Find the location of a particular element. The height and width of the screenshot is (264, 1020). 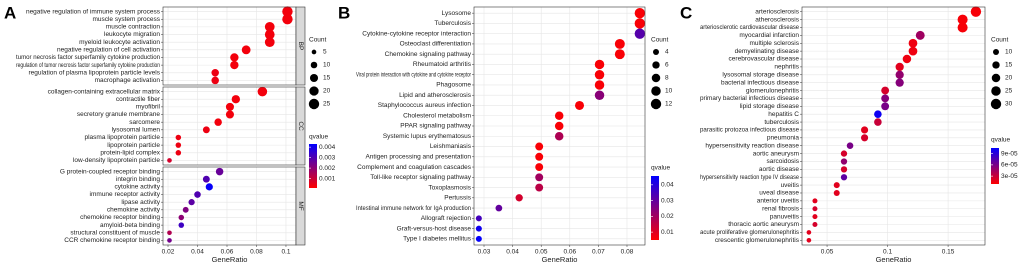

size-legend-title: Count is located at coordinates (1000, 40).